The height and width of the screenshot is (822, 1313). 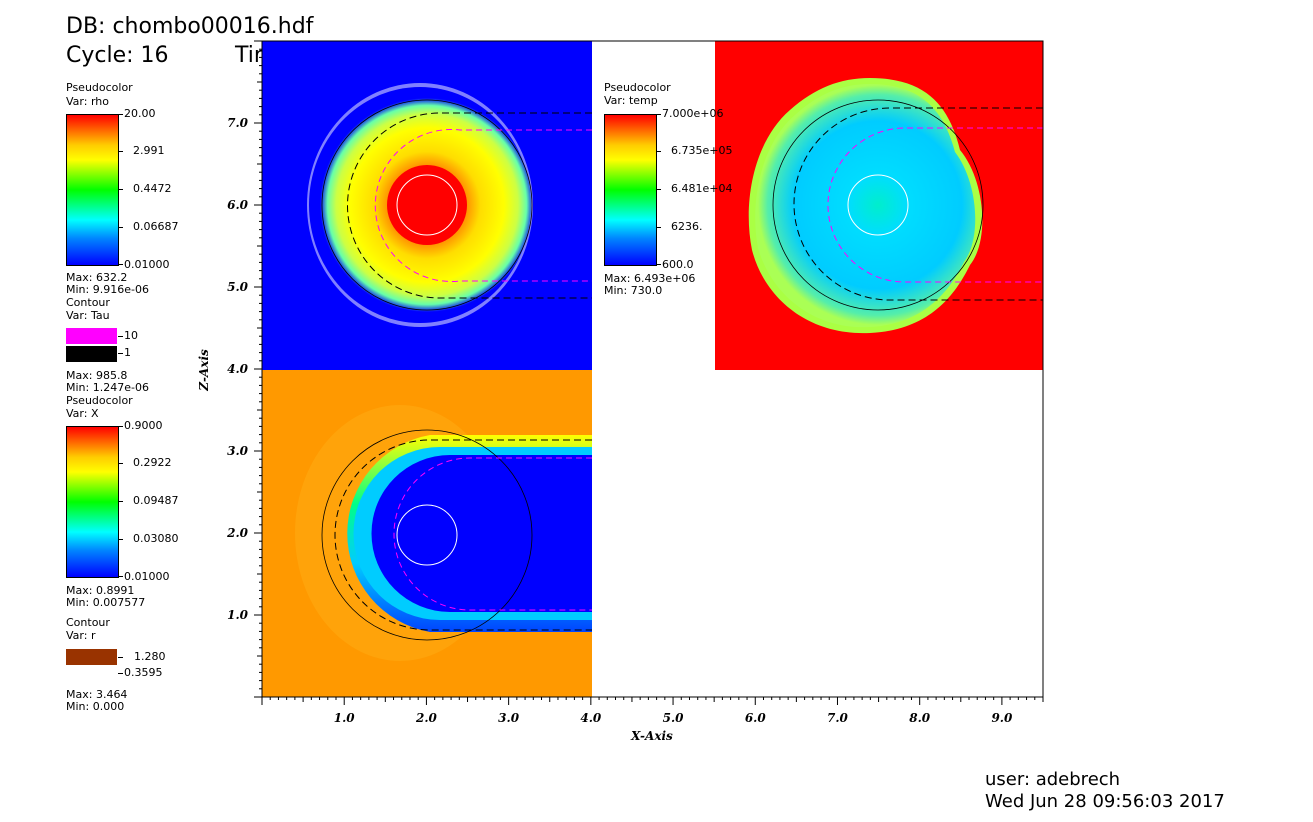 What do you see at coordinates (97, 277) in the screenshot?
I see `legend-rho-max: Max: 632.2` at bounding box center [97, 277].